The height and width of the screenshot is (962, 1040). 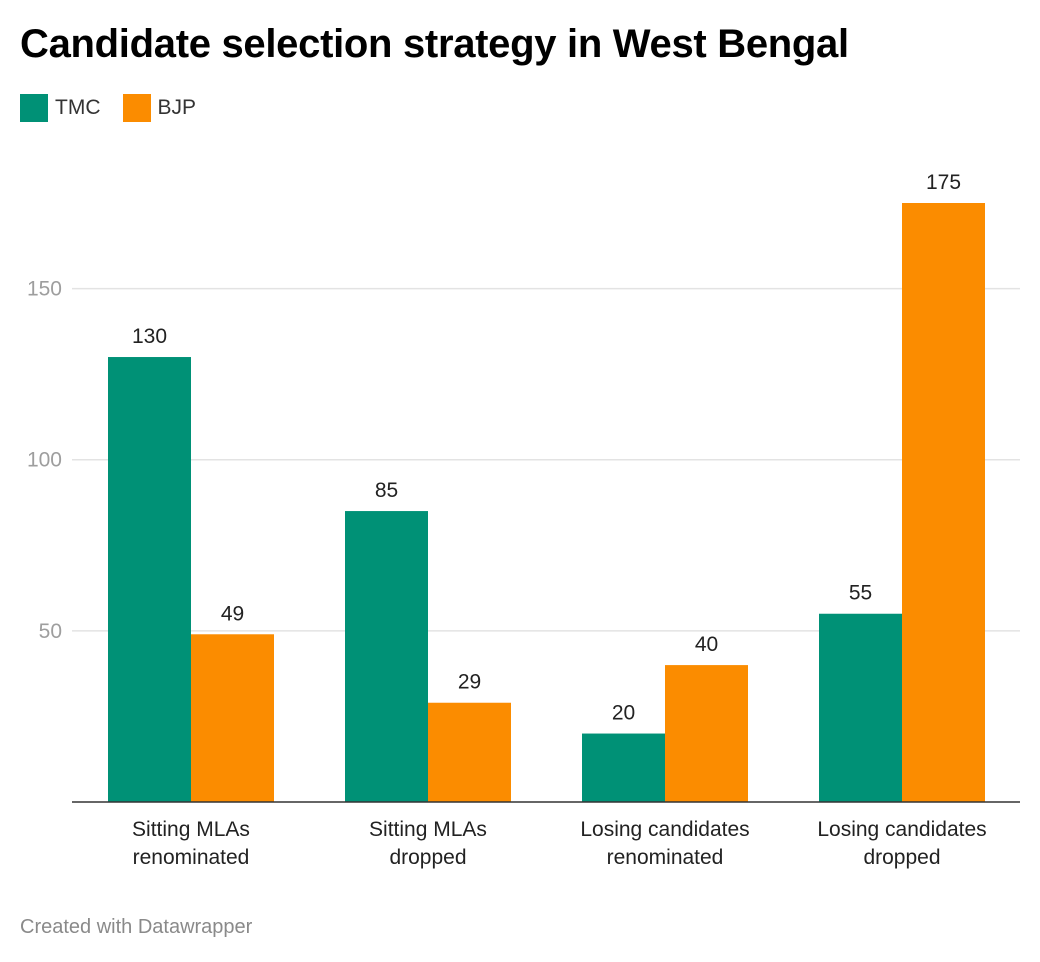 I want to click on value-label-bjp-2: 40, so click(x=706, y=644).